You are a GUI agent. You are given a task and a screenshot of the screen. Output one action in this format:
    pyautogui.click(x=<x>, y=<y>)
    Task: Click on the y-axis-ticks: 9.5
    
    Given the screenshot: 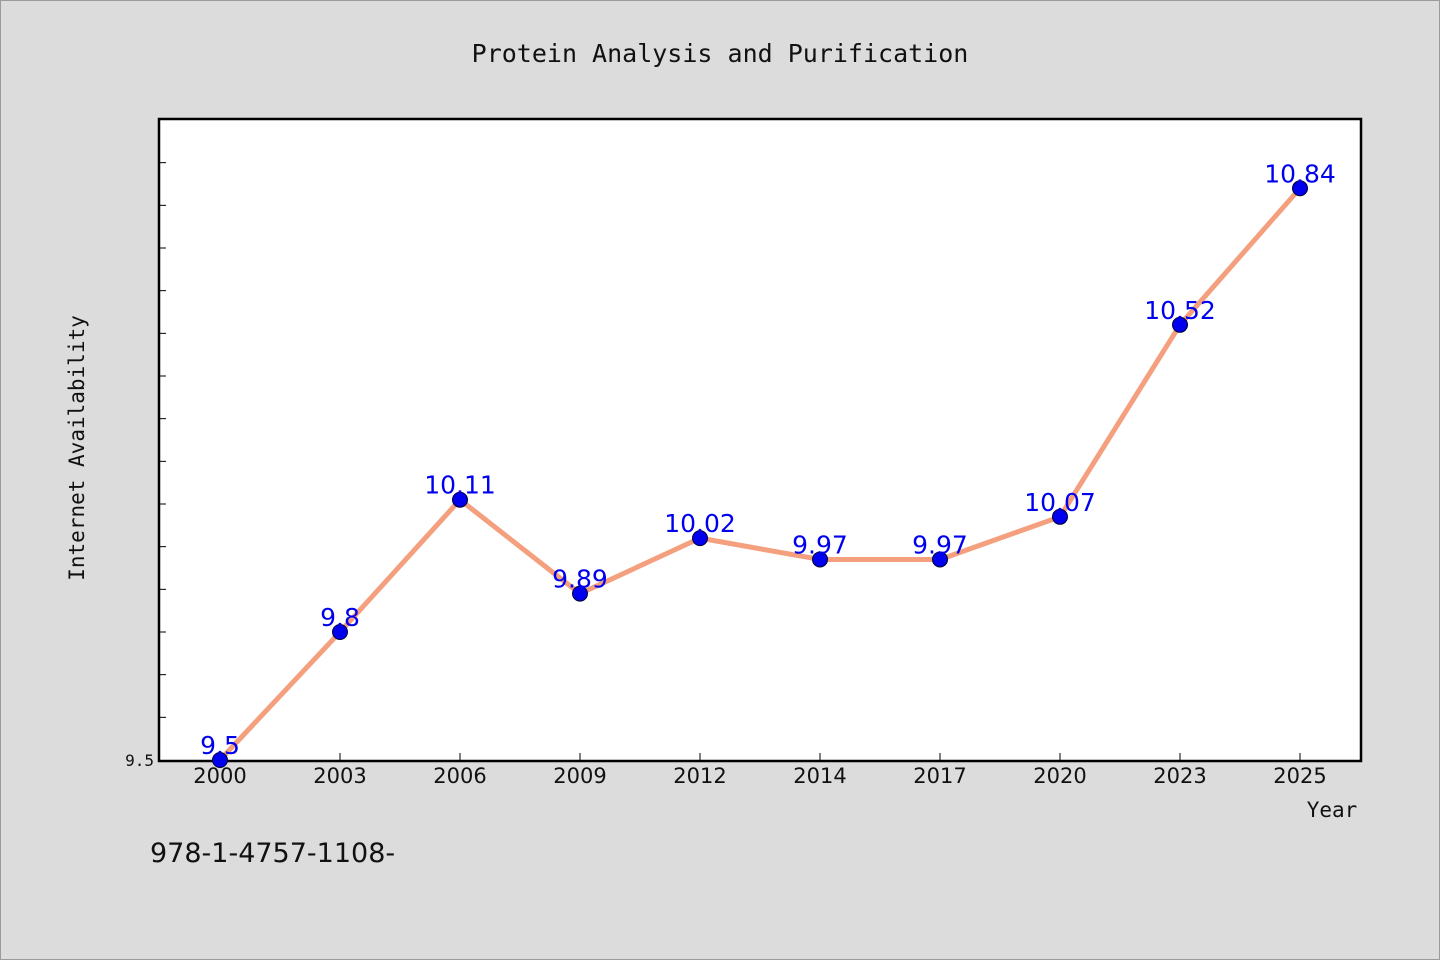 What is the action you would take?
    pyautogui.click(x=145, y=466)
    